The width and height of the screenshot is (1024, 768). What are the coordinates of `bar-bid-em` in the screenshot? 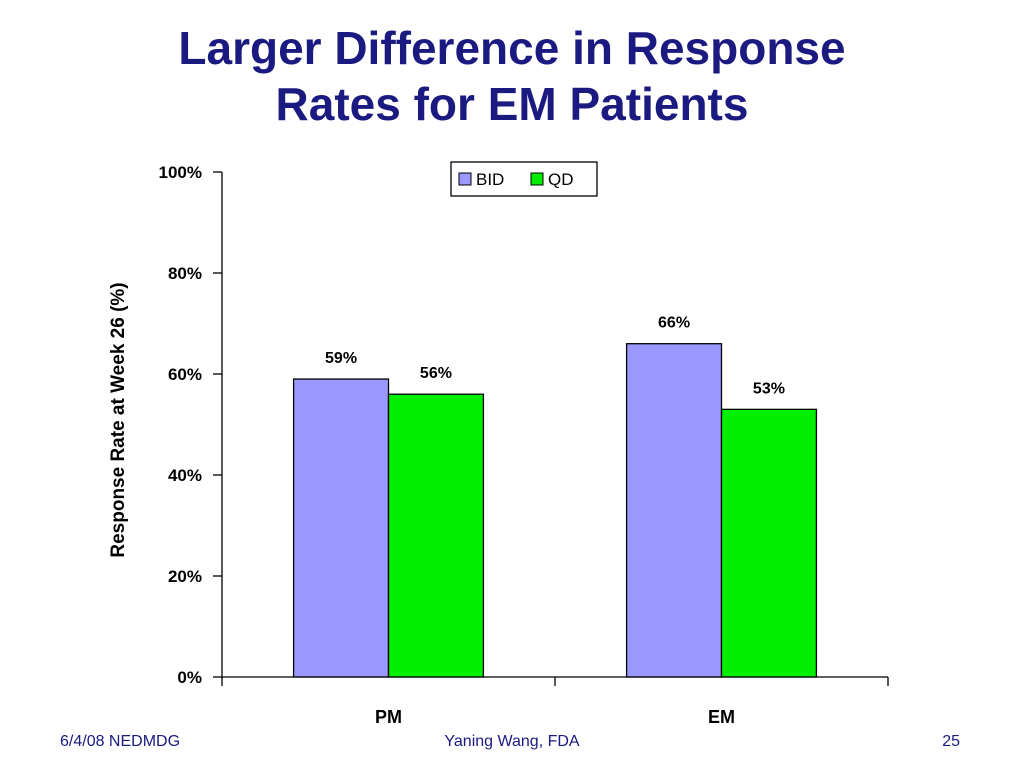 It's located at (674, 510).